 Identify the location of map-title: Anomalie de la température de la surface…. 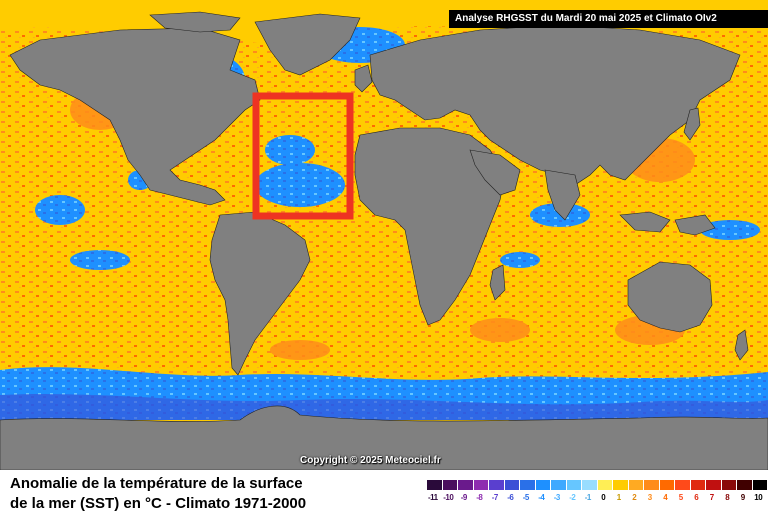
(158, 494).